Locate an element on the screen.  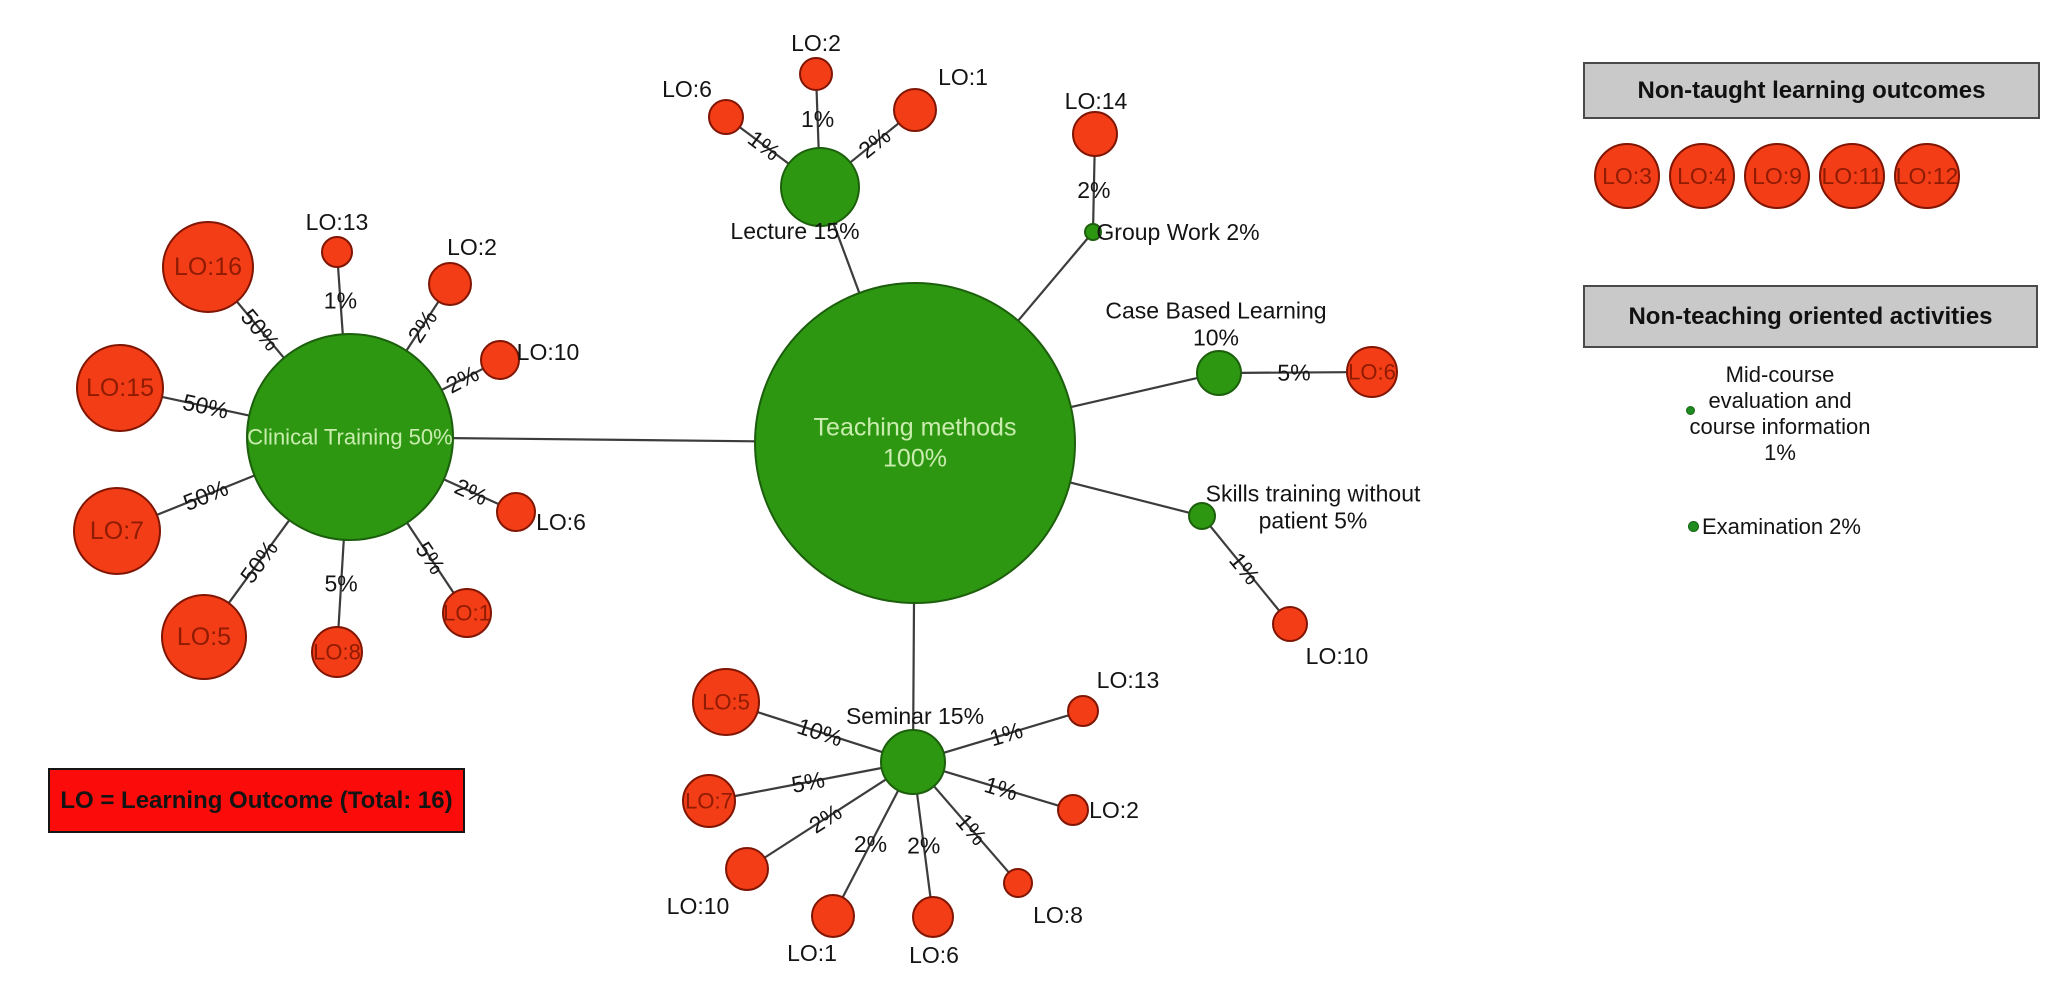
edge-seminar-sem-lo13 is located at coordinates (1006, 734).